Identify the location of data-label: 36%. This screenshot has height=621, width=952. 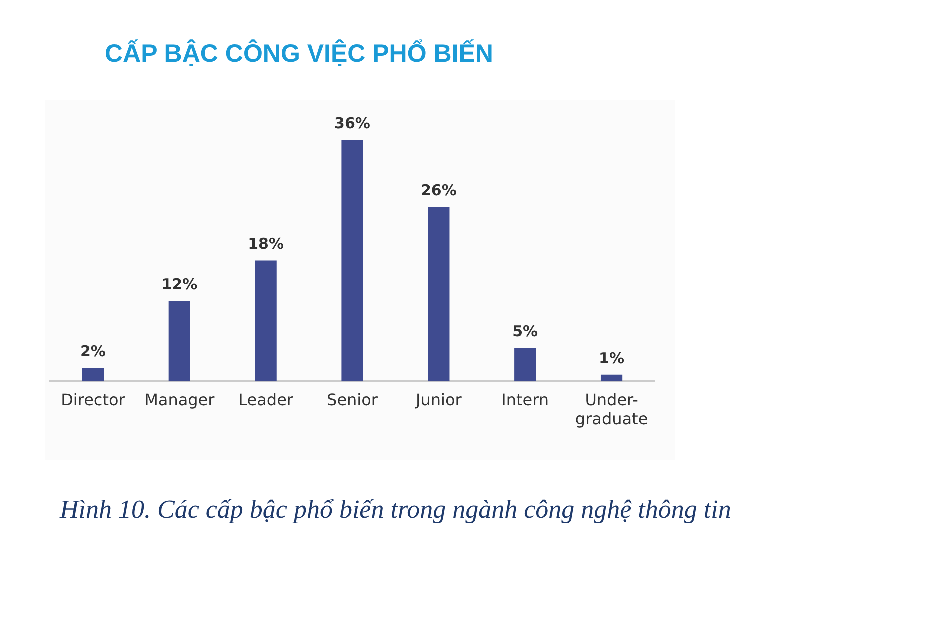
(352, 123).